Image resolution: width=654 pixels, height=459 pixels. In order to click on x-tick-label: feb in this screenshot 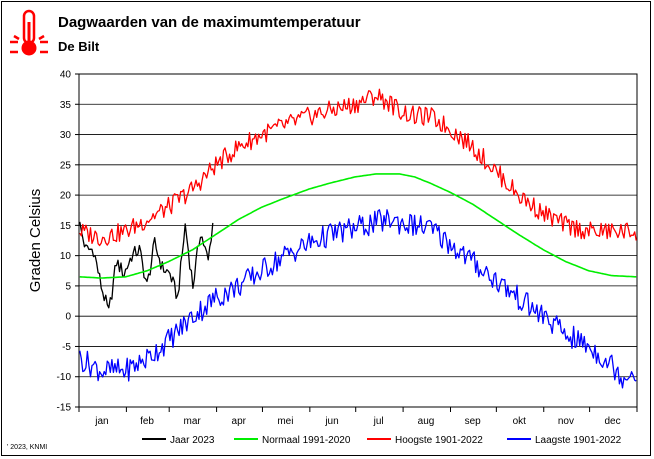, I will do `click(147, 421)`.